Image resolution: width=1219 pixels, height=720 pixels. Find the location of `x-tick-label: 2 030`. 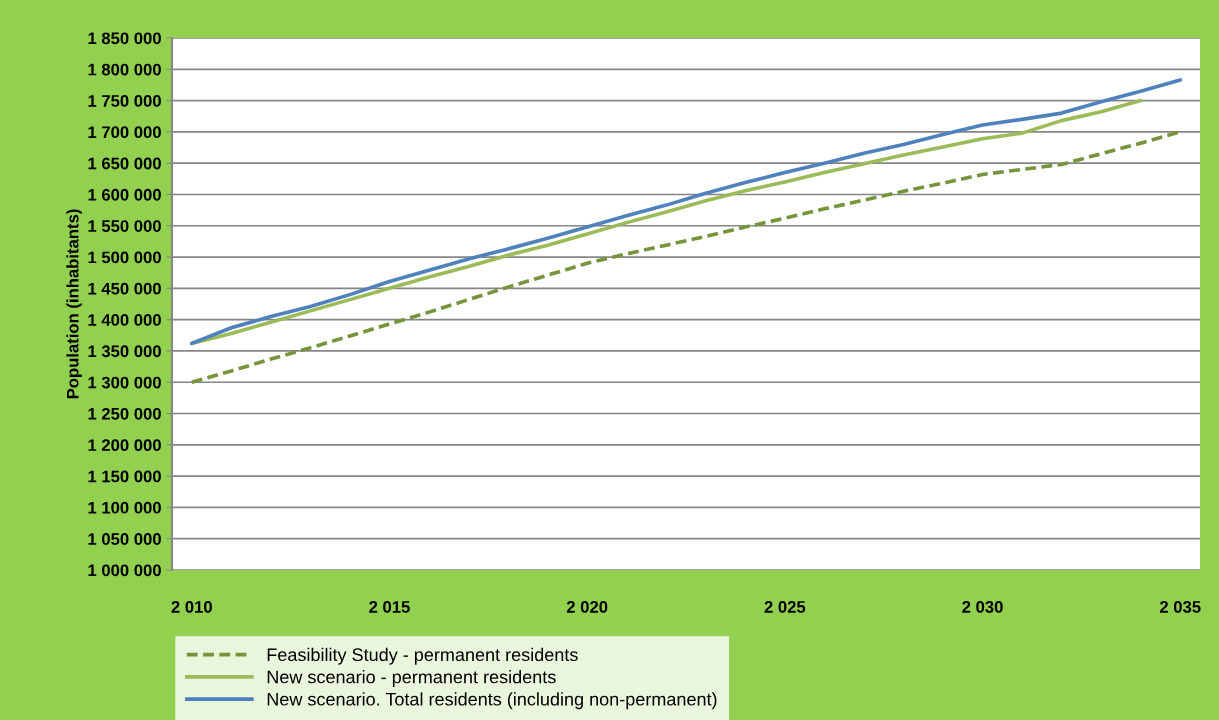

x-tick-label: 2 030 is located at coordinates (982, 607).